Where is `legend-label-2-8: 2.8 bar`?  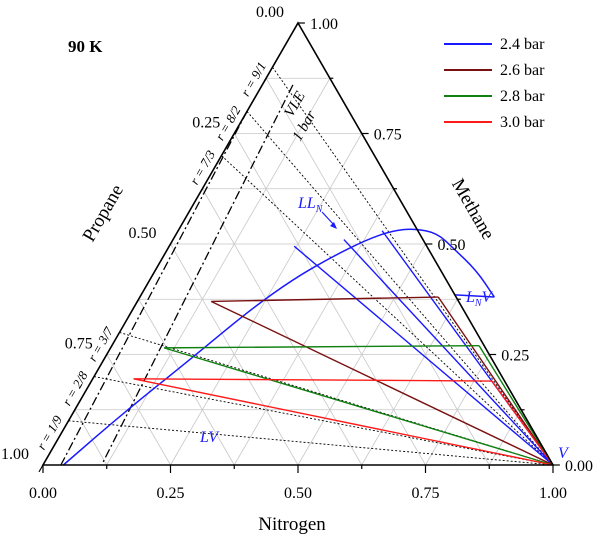 legend-label-2-8: 2.8 bar is located at coordinates (522, 96).